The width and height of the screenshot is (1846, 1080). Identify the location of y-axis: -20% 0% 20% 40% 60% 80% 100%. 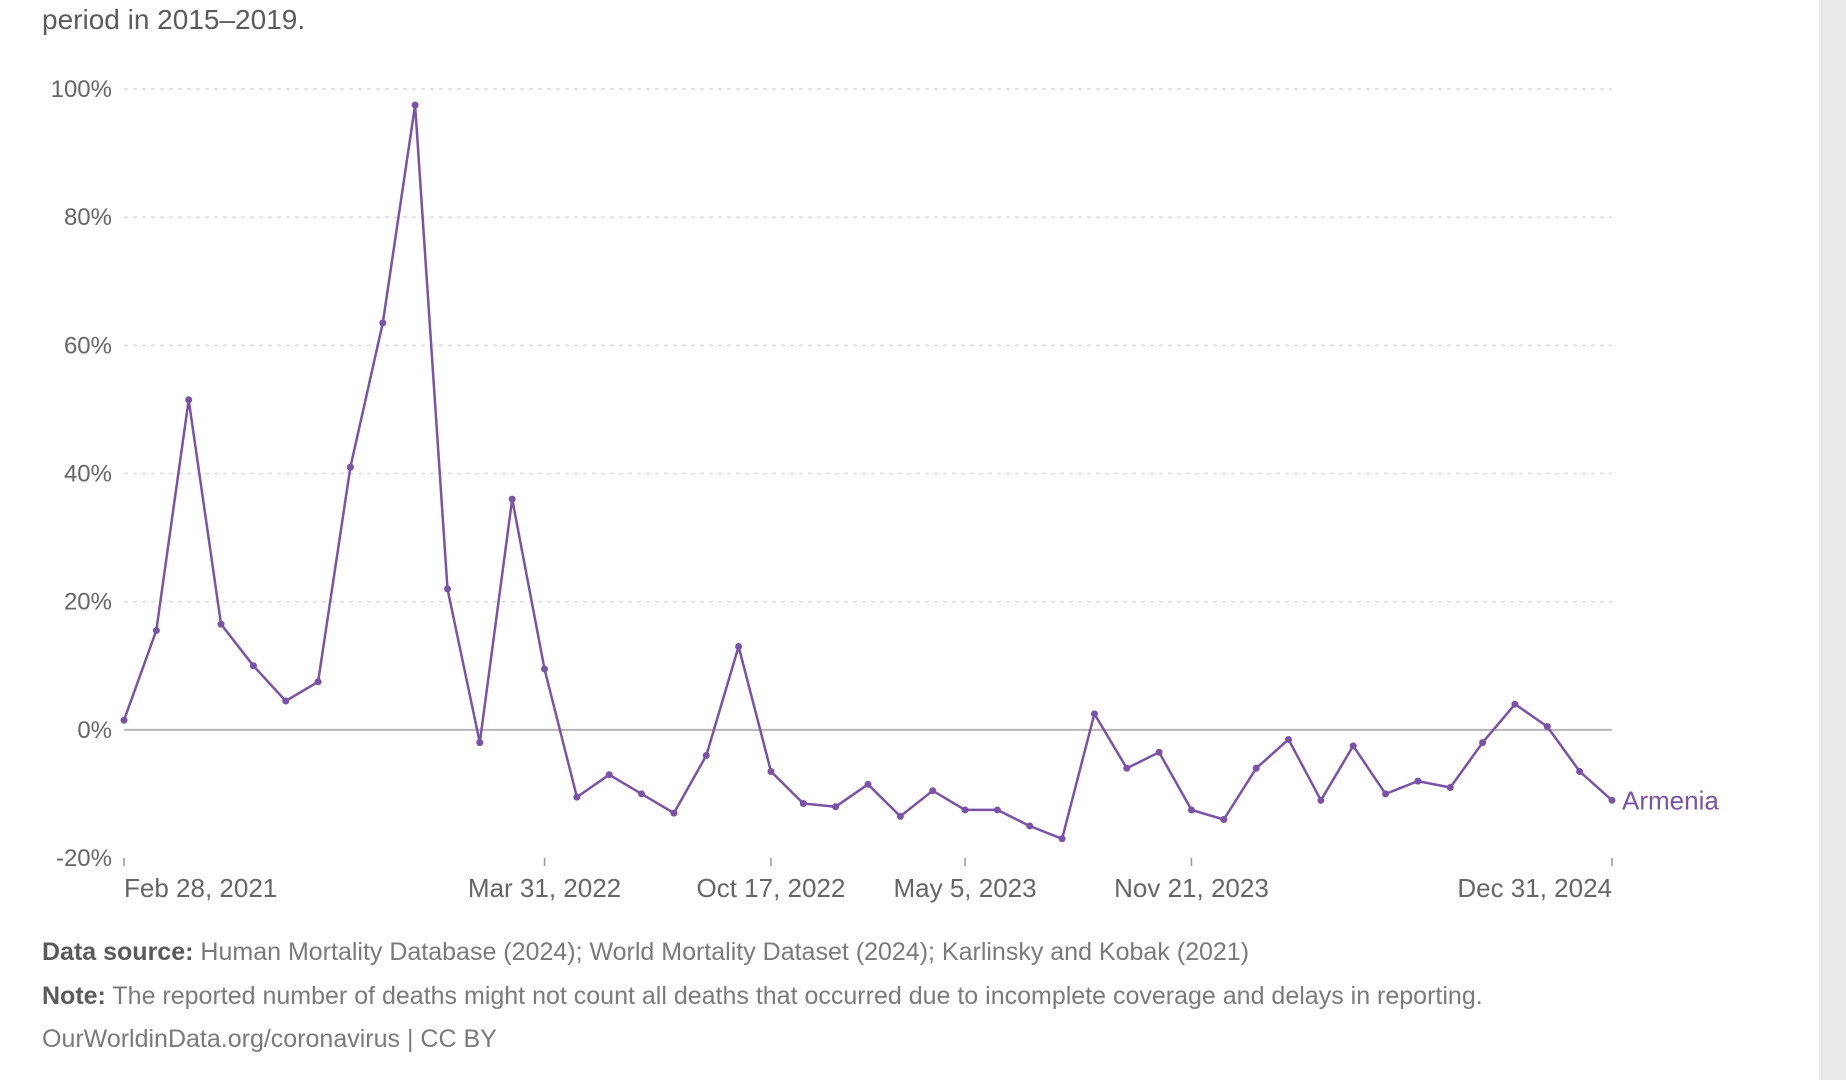
(81, 474).